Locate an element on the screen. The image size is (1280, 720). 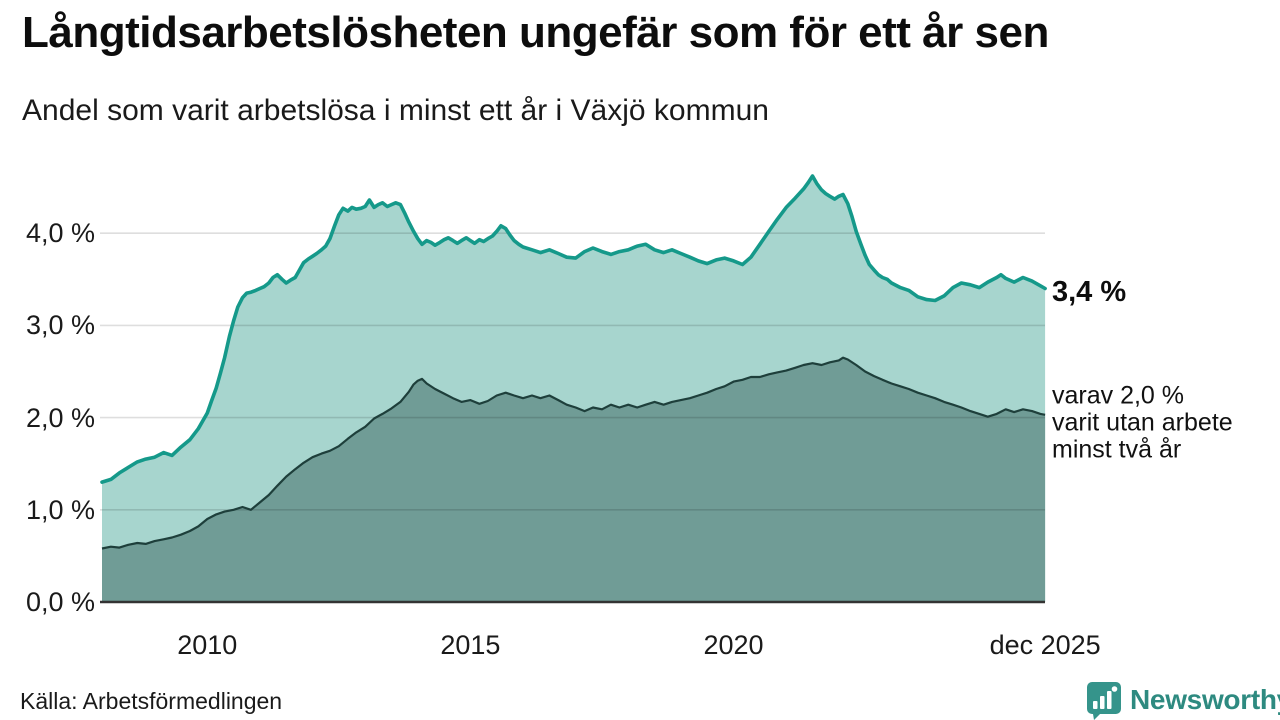
newsworthy-barchart-bubble-icon is located at coordinates (1104, 701).